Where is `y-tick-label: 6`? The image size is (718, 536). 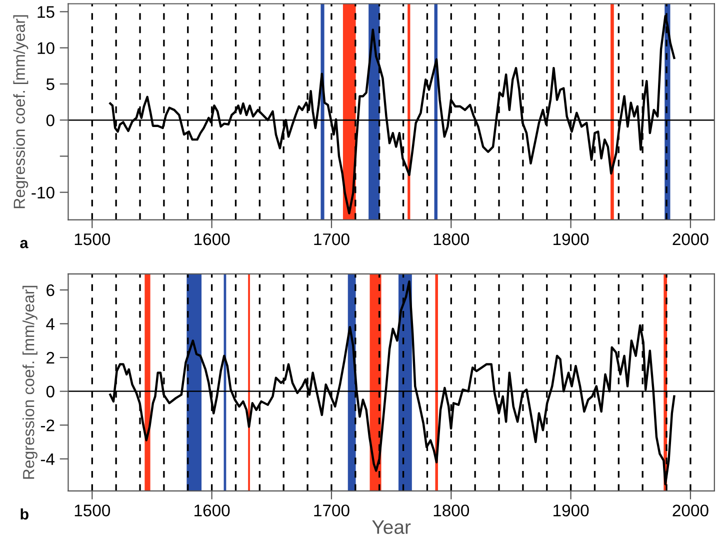
y-tick-label: 6 is located at coordinates (50, 290).